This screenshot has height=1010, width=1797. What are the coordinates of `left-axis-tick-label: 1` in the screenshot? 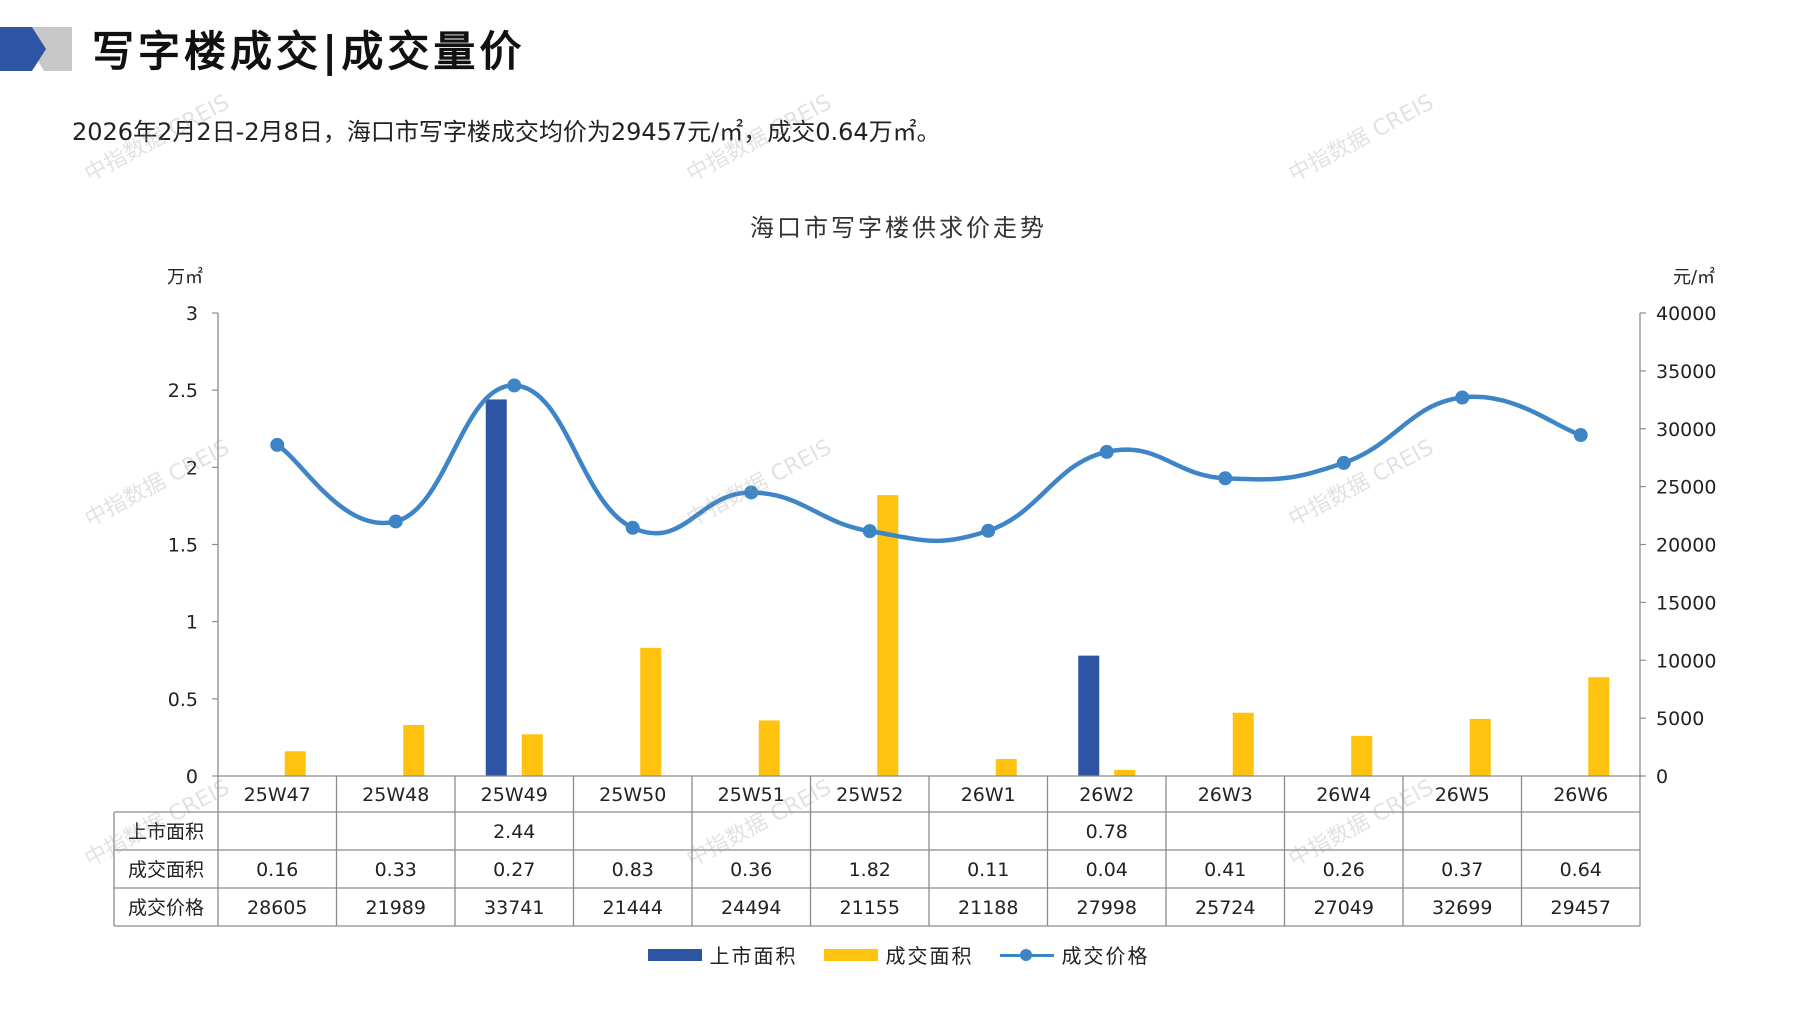 It's located at (192, 623).